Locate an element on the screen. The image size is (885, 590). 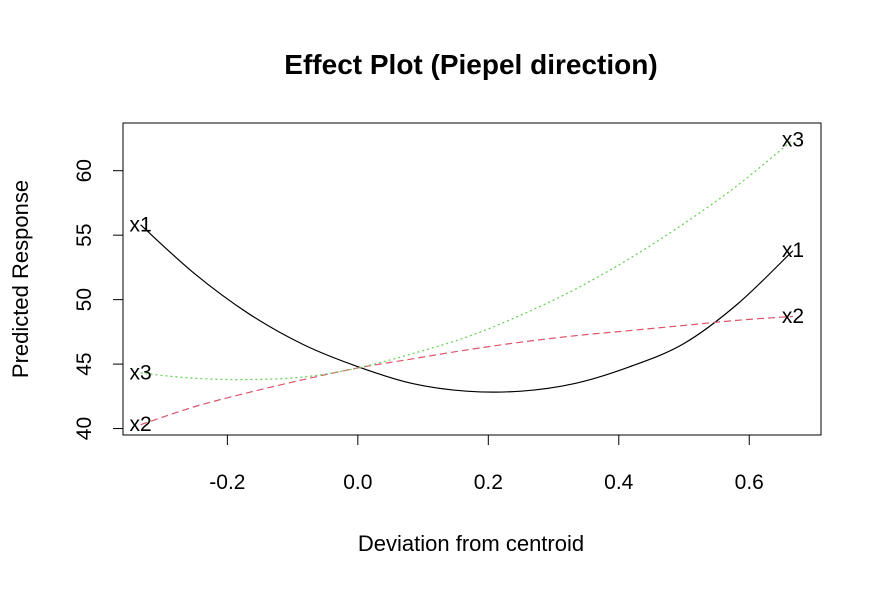
series-start-label-x2: x2 is located at coordinates (141, 424).